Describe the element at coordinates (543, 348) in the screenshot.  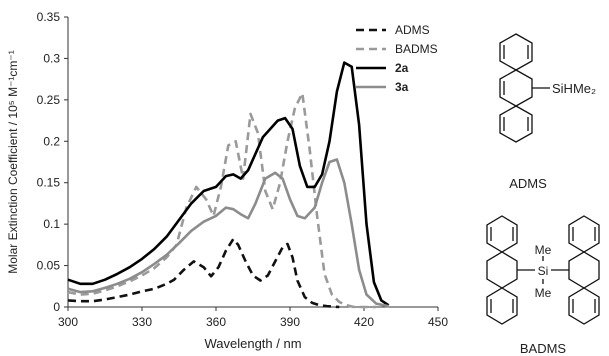
I see `badms-structure-label: BADMS` at that location.